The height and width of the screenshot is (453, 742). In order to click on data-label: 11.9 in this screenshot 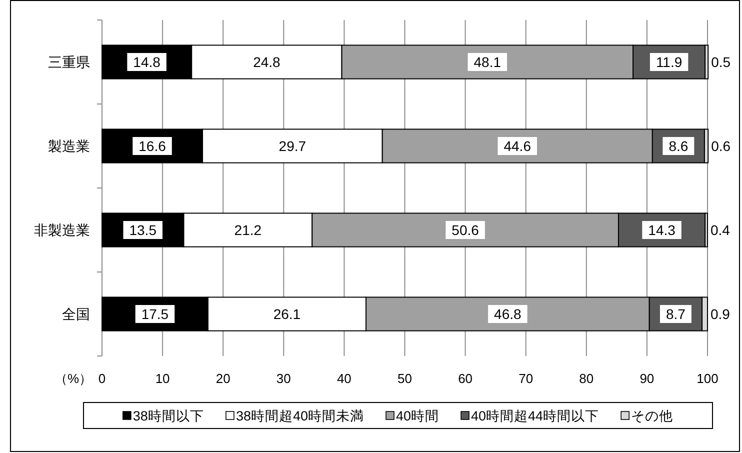, I will do `click(669, 62)`.